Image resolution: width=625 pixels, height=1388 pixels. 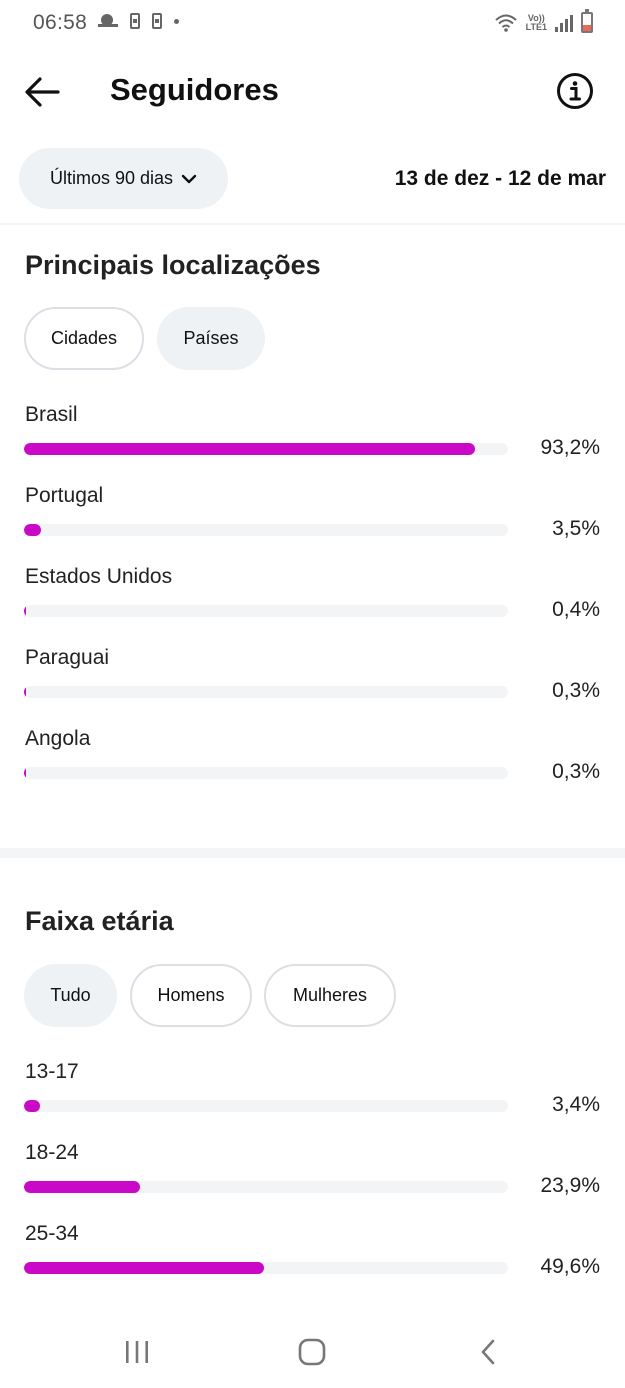 I want to click on weather-icon, so click(x=108, y=21).